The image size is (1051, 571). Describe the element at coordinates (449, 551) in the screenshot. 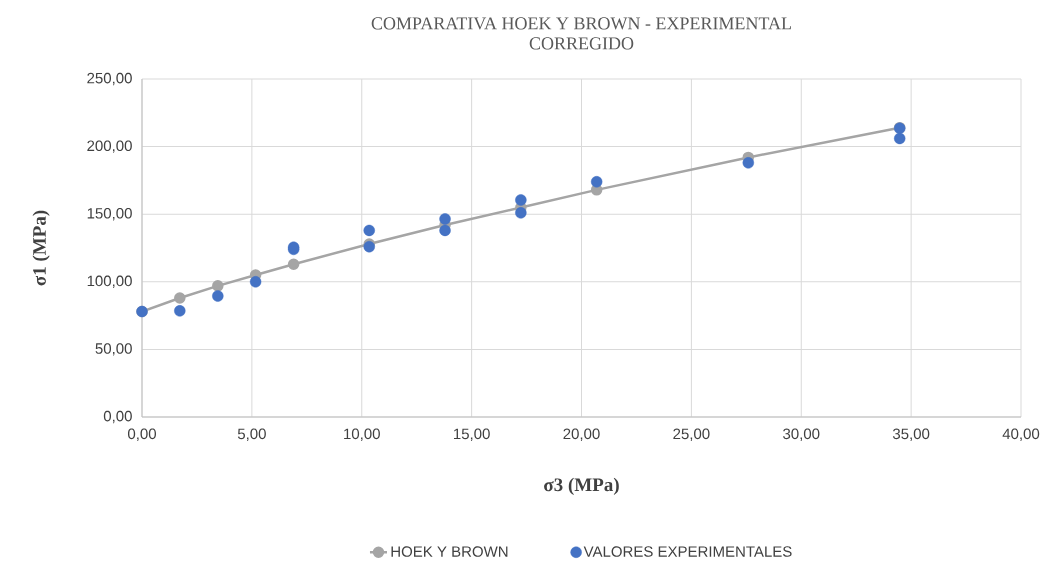

I see `legend-label: HOEK Y BROWN` at that location.